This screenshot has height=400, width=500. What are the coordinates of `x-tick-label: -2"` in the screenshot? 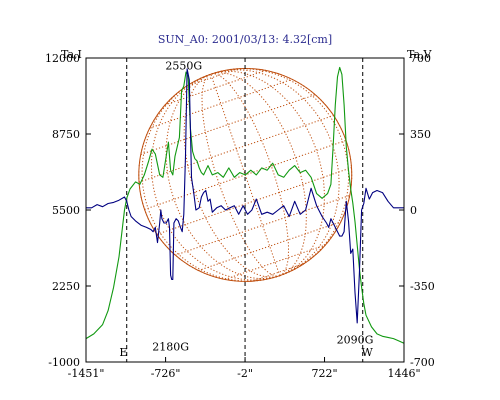 It's located at (245, 373).